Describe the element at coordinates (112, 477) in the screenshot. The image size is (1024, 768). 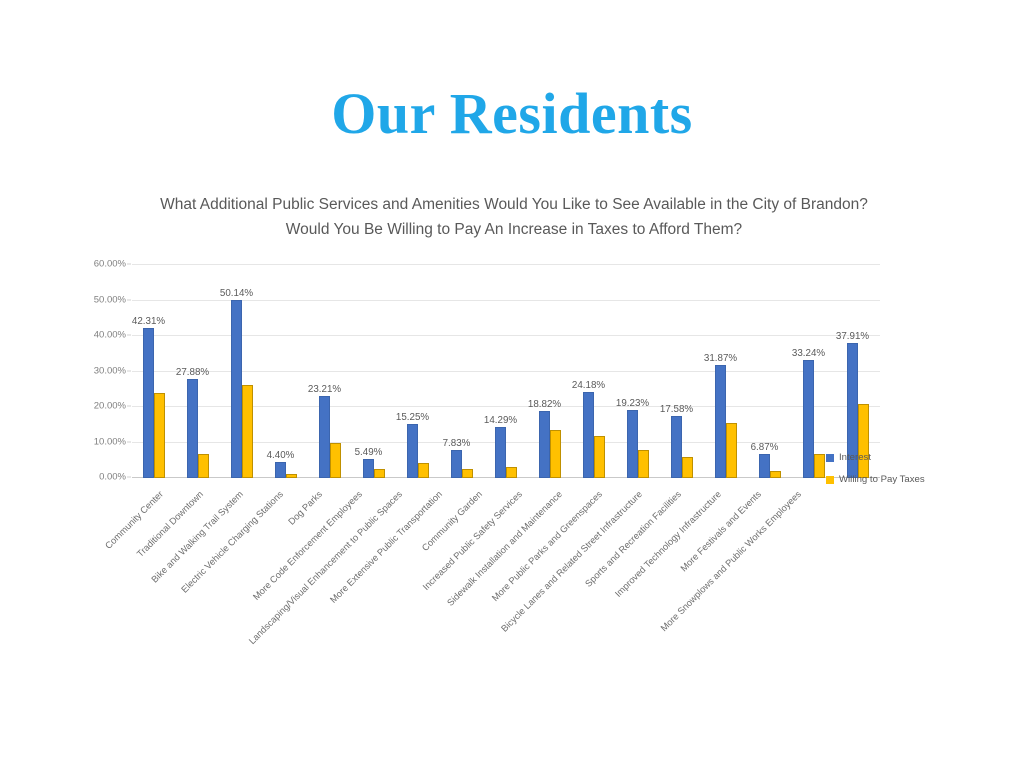
I see `y-axis-tick-label: 0.00%` at that location.